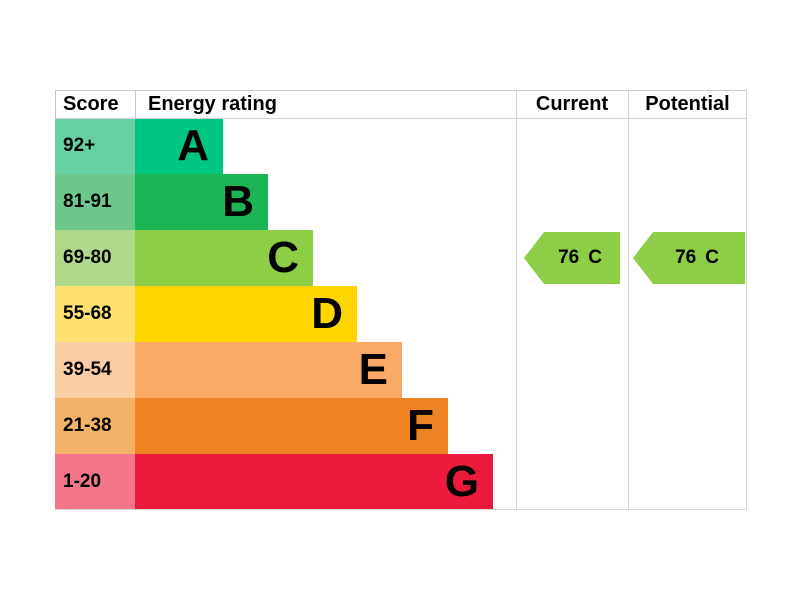  What do you see at coordinates (95, 314) in the screenshot?
I see `score-cell-d: 55-68` at bounding box center [95, 314].